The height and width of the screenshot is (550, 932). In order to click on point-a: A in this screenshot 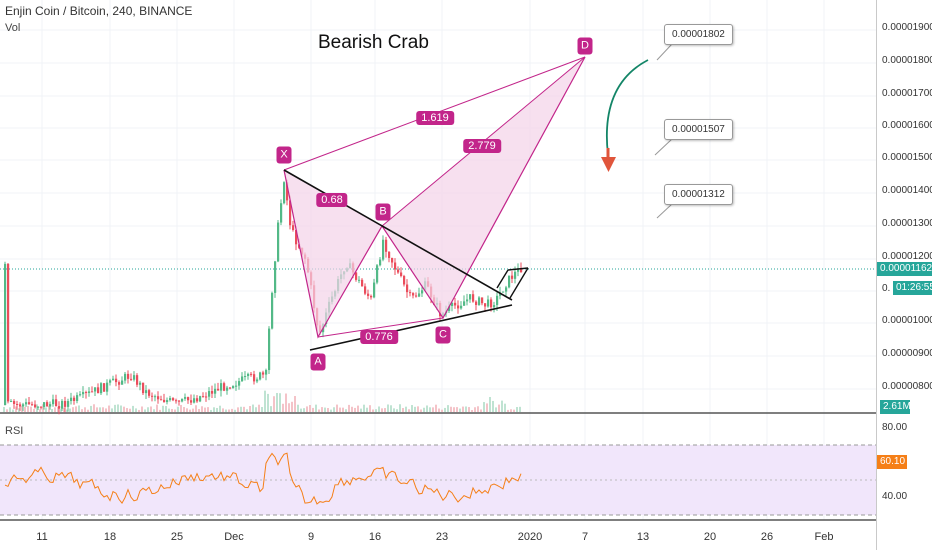, I will do `click(318, 362)`.